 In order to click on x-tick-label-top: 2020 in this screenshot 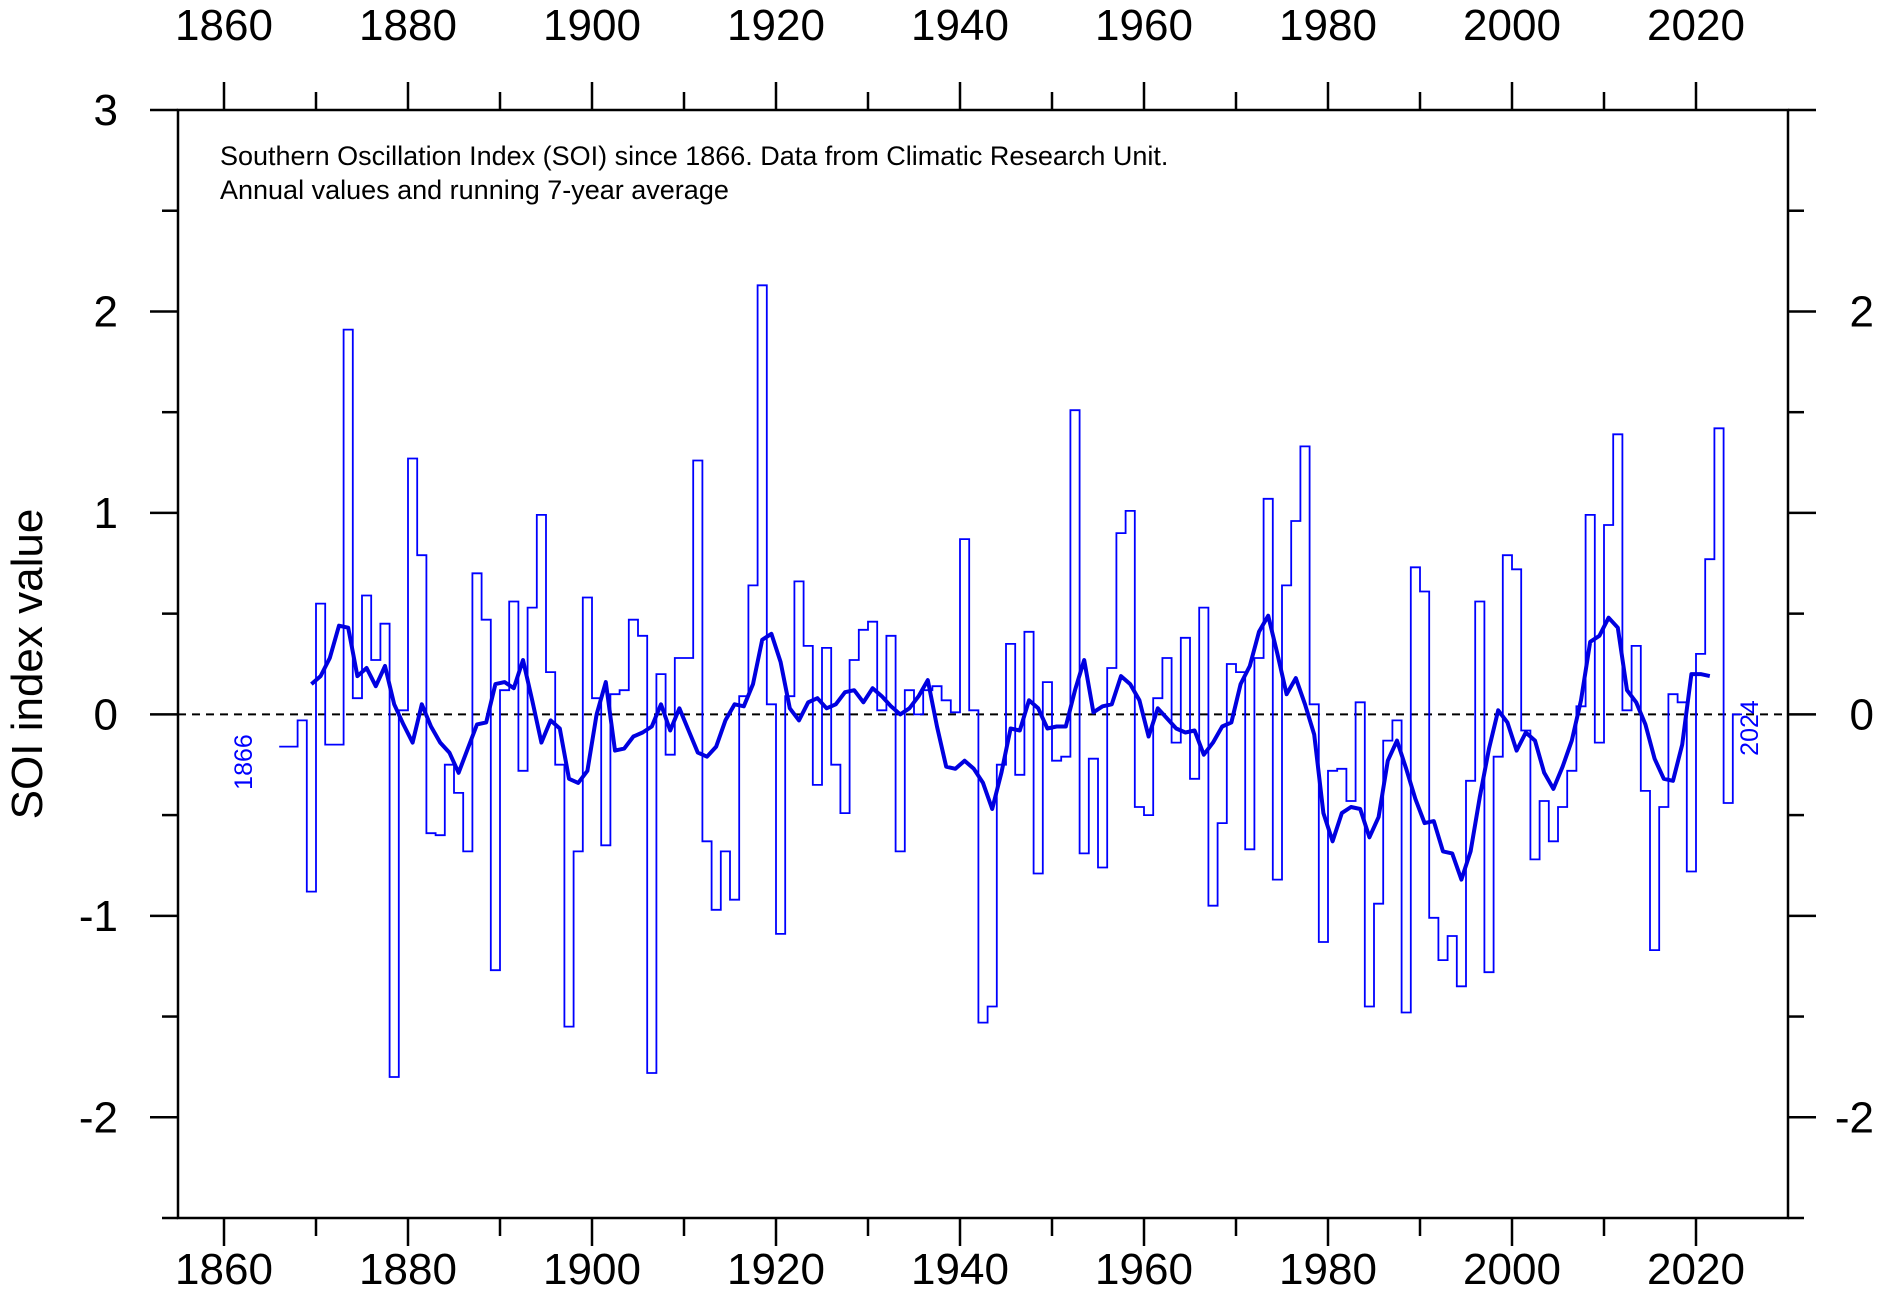, I will do `click(1696, 25)`.